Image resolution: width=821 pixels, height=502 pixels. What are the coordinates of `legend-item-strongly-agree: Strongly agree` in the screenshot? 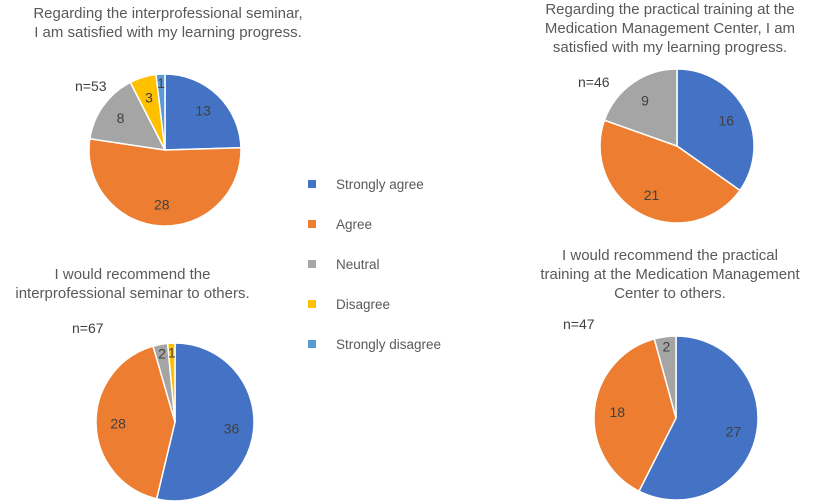 It's located at (374, 184).